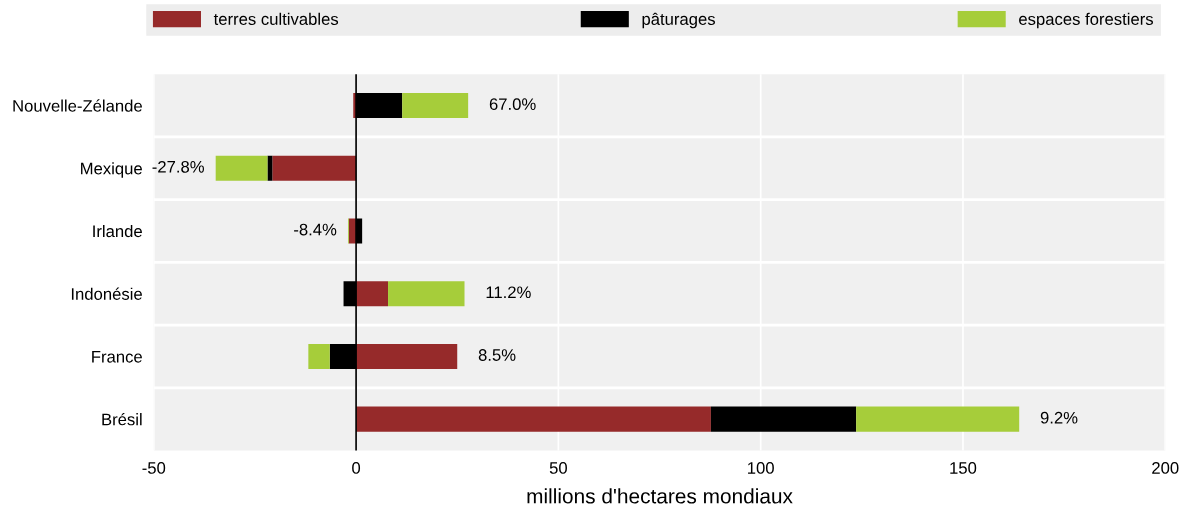  Describe the element at coordinates (356, 468) in the screenshot. I see `x-tick-label: 0` at that location.